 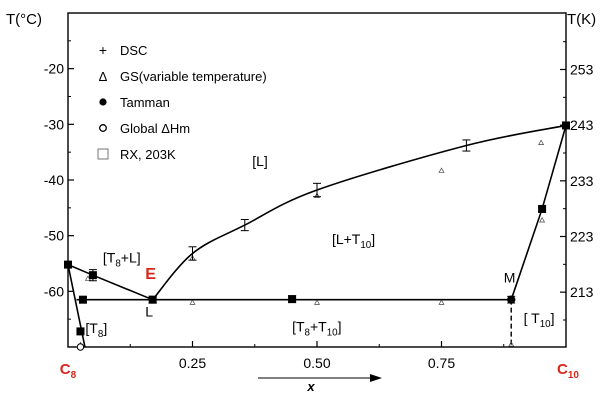 I want to click on global-dhm-legend-icon, so click(x=103, y=128).